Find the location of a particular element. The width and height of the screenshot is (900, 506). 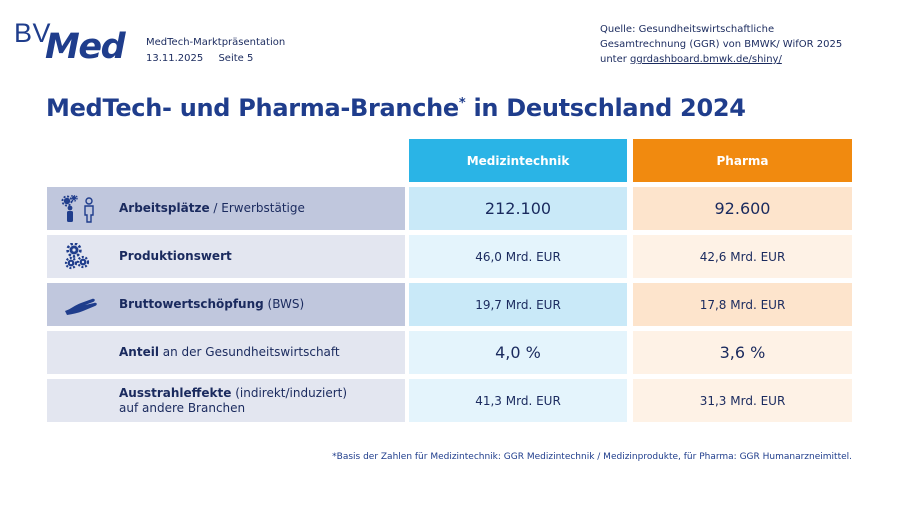

slide-title-suffix: in Deutschland 2024 is located at coordinates (605, 108).